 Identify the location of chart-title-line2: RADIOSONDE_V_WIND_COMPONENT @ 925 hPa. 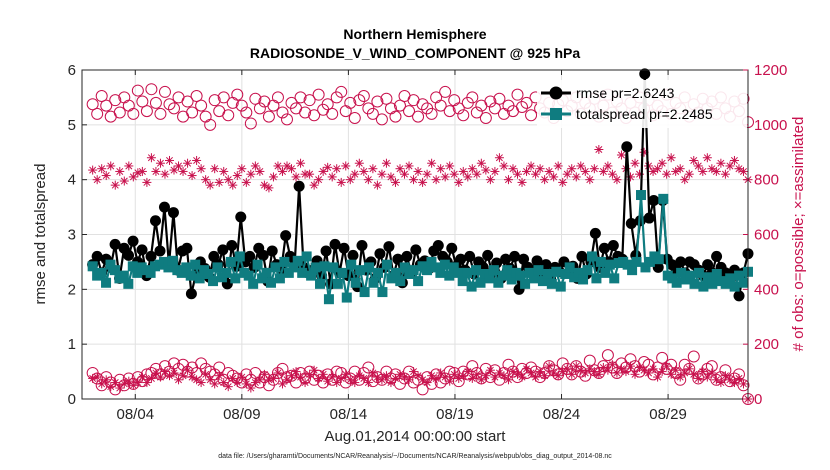
(415, 53).